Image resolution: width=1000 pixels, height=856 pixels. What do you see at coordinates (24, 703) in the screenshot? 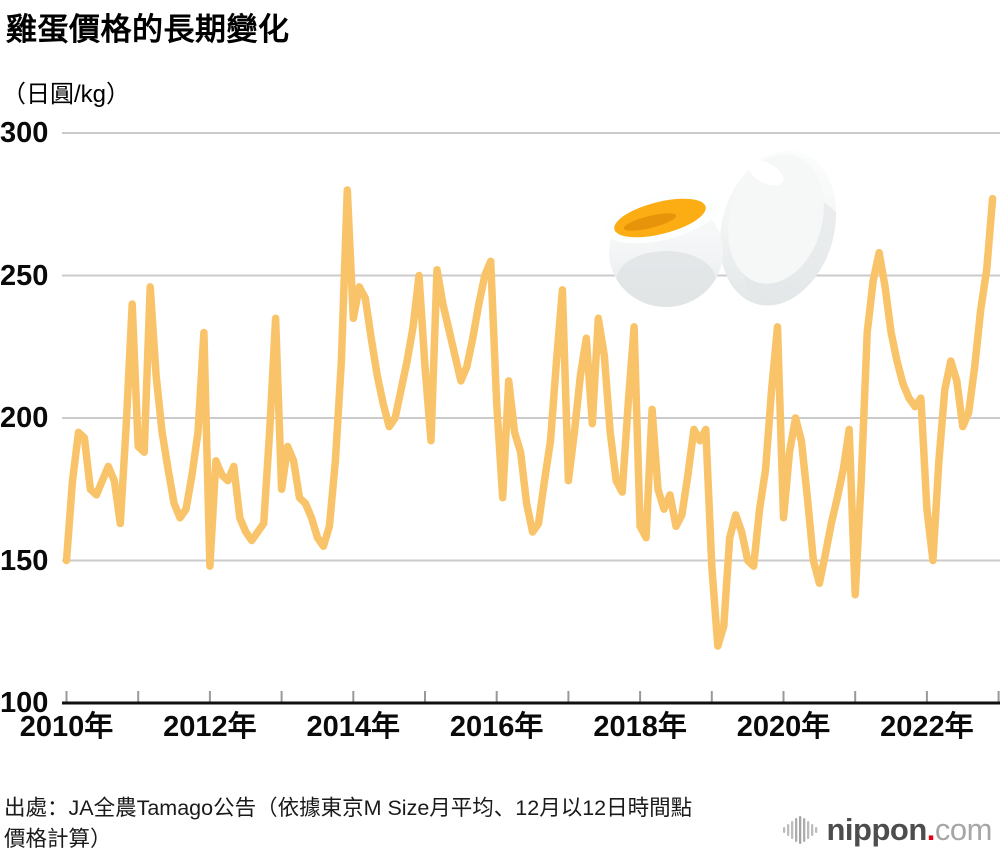
I see `y-tick-label: 100` at bounding box center [24, 703].